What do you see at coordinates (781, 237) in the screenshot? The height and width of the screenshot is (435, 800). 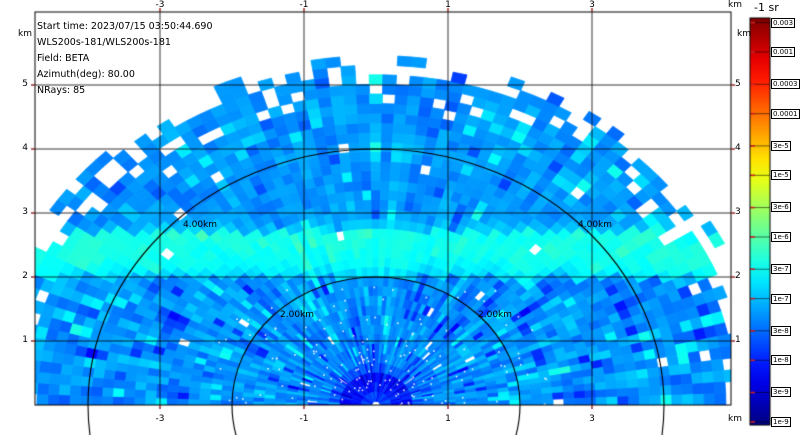 I see `colorbar-tick-label: 1e-6` at bounding box center [781, 237].